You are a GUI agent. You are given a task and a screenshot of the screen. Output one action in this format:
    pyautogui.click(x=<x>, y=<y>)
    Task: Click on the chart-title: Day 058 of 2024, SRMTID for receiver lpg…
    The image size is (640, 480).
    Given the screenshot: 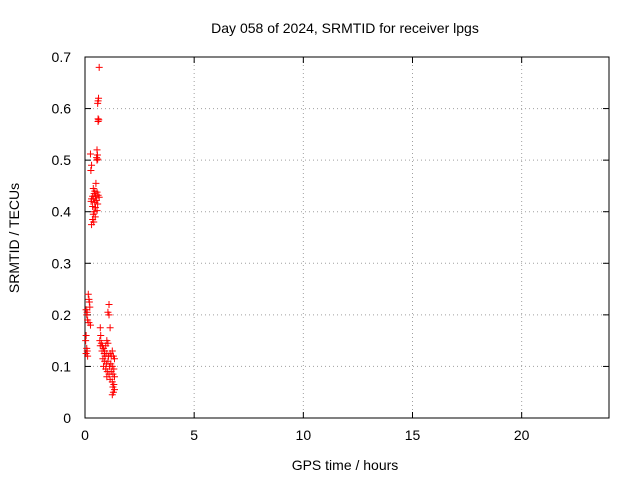 What is the action you would take?
    pyautogui.click(x=345, y=28)
    